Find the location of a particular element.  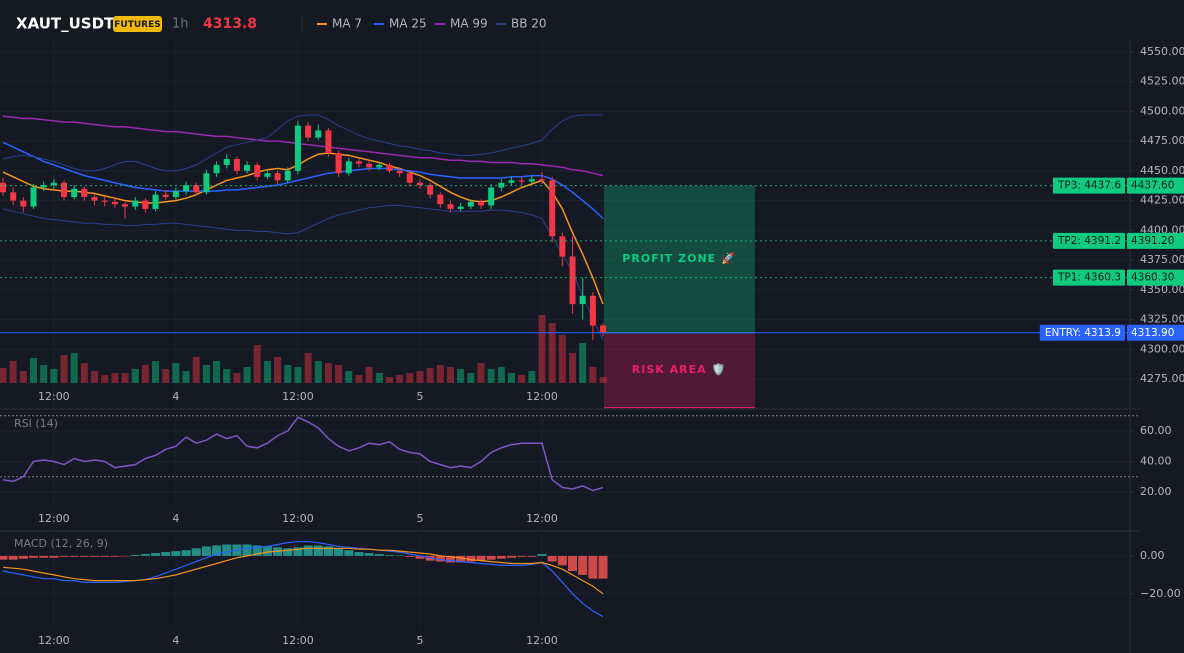

y-tick-label: 4500.00 is located at coordinates (1162, 110).